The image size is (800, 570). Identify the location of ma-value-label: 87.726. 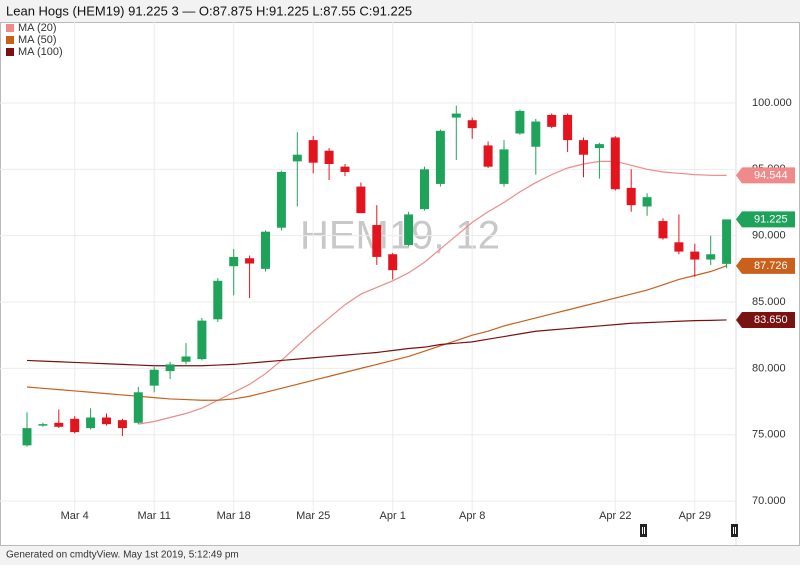
(771, 266).